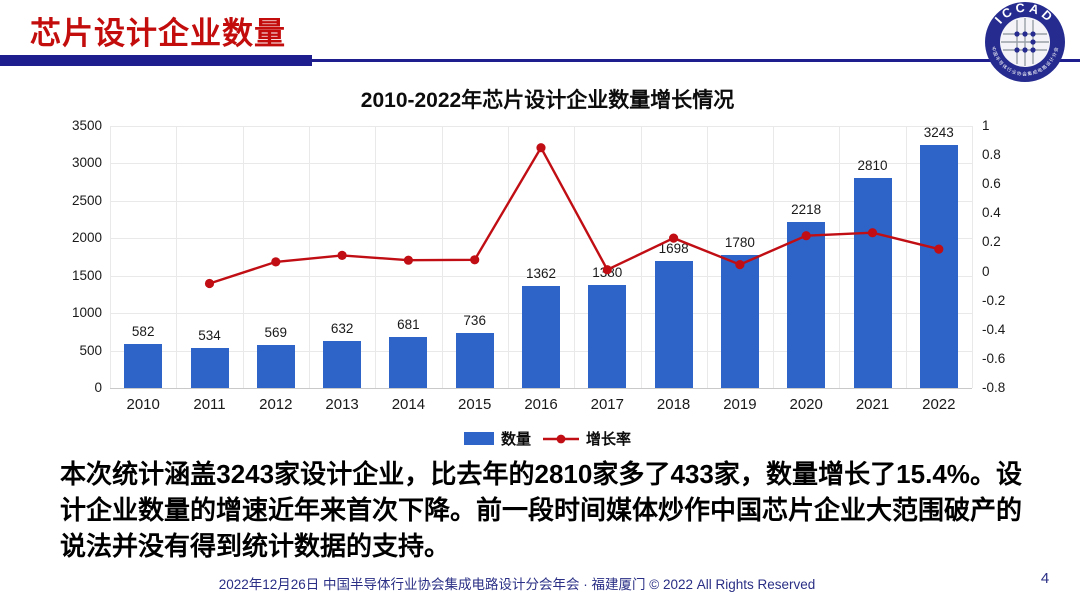 This screenshot has height=607, width=1080. I want to click on legend-item-growth-rate: 增长率, so click(587, 438).